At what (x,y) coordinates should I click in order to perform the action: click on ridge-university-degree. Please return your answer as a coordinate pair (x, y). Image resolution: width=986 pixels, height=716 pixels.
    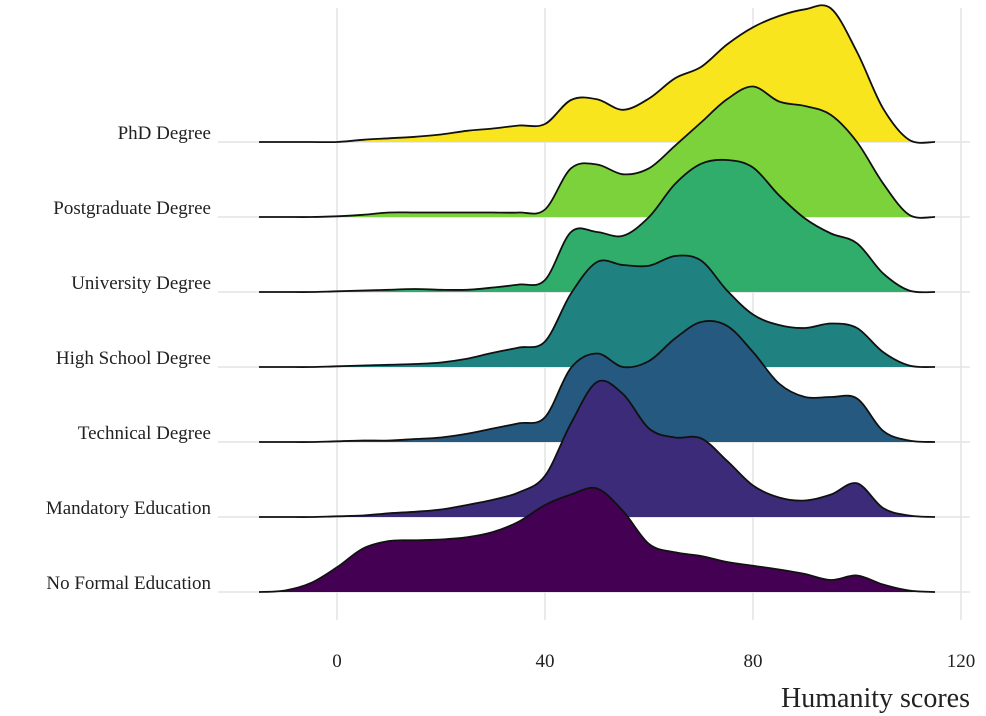
    Looking at the image, I should click on (597, 226).